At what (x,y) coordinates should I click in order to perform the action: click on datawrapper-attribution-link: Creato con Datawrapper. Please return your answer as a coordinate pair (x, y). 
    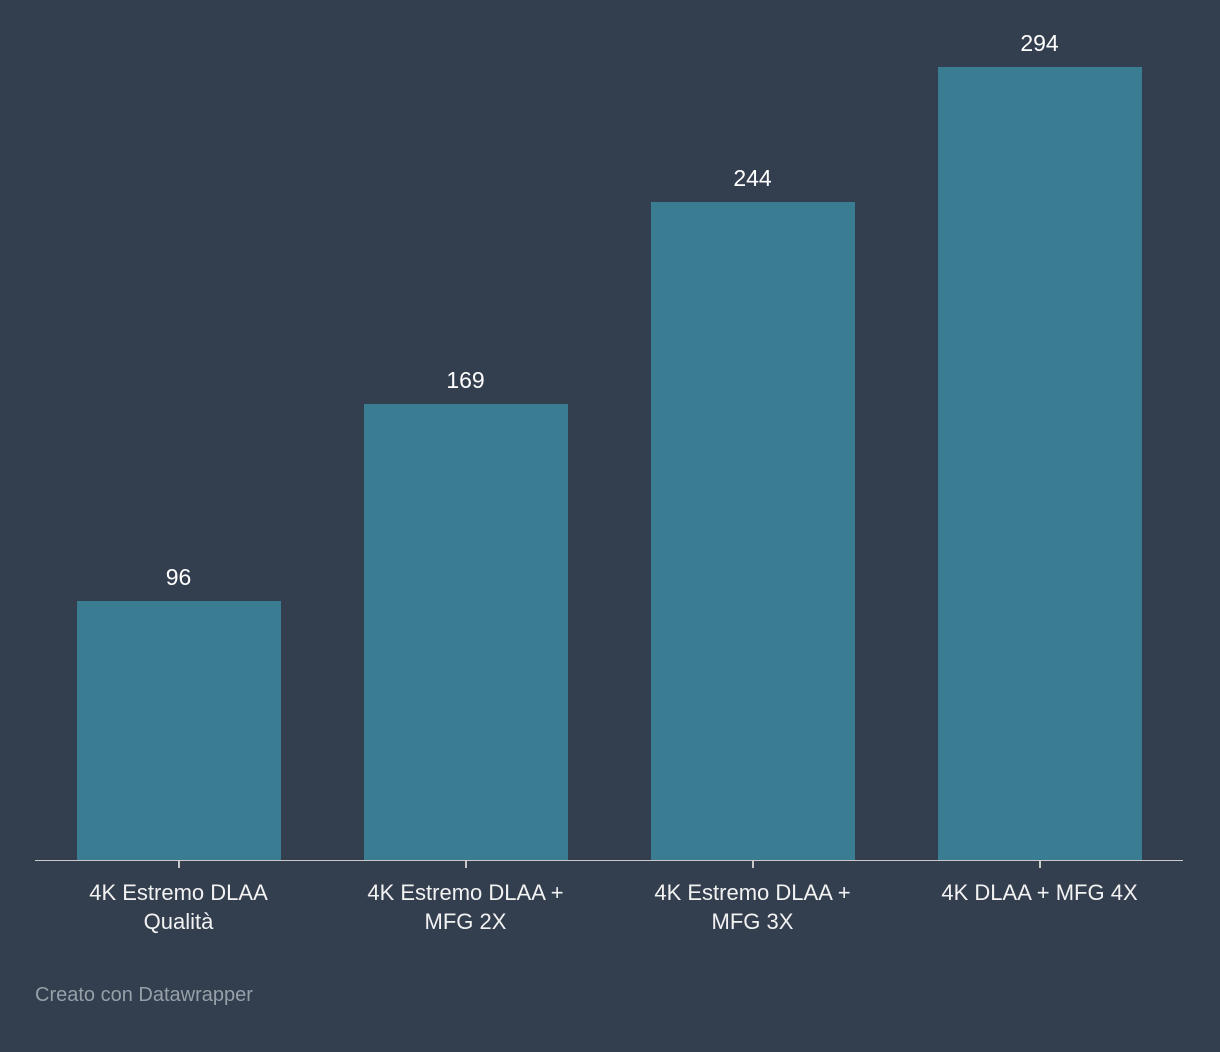
    Looking at the image, I should click on (144, 995).